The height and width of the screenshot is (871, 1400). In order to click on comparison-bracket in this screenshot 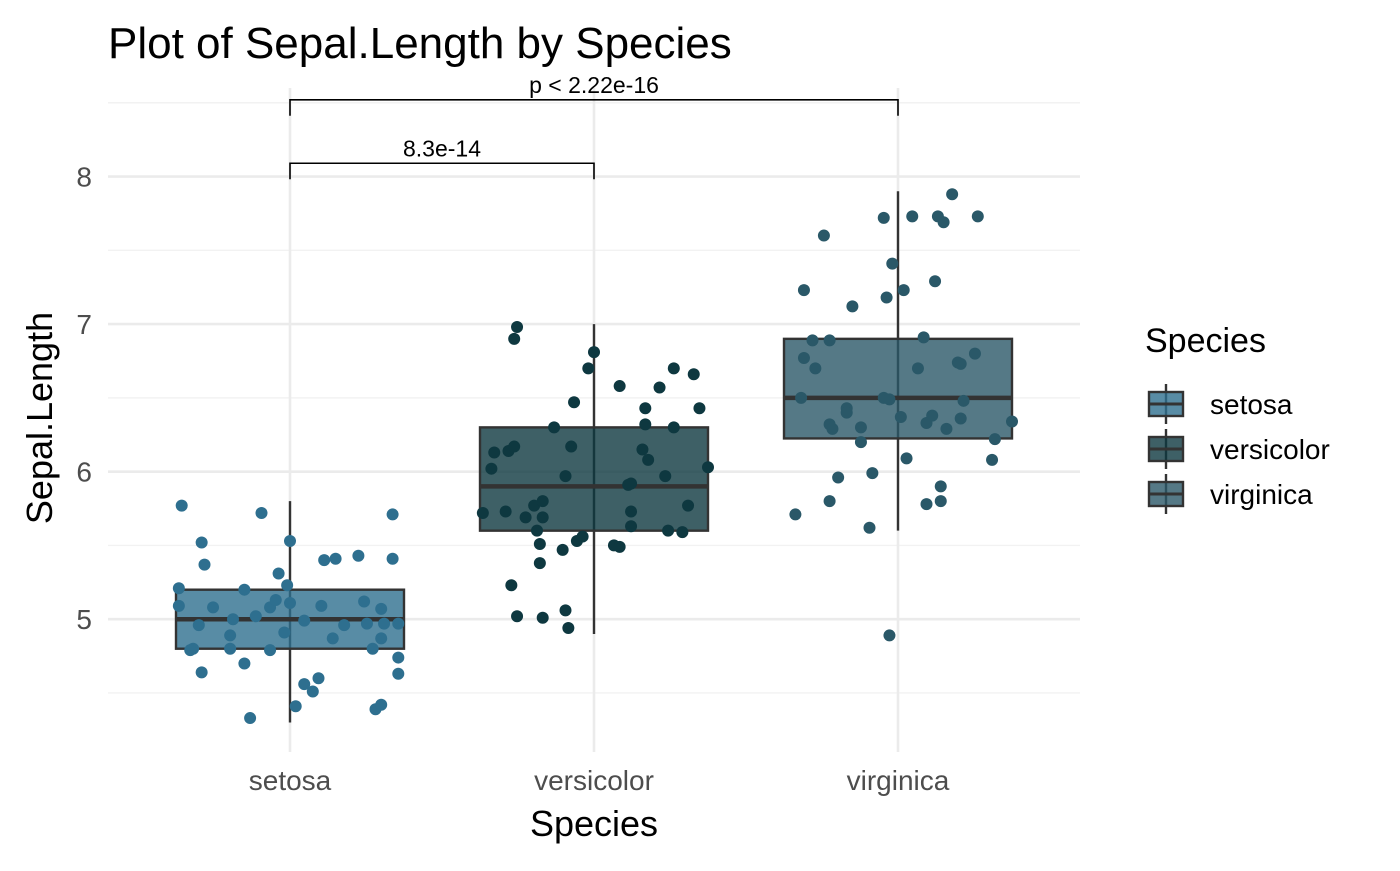, I will do `click(442, 171)`.